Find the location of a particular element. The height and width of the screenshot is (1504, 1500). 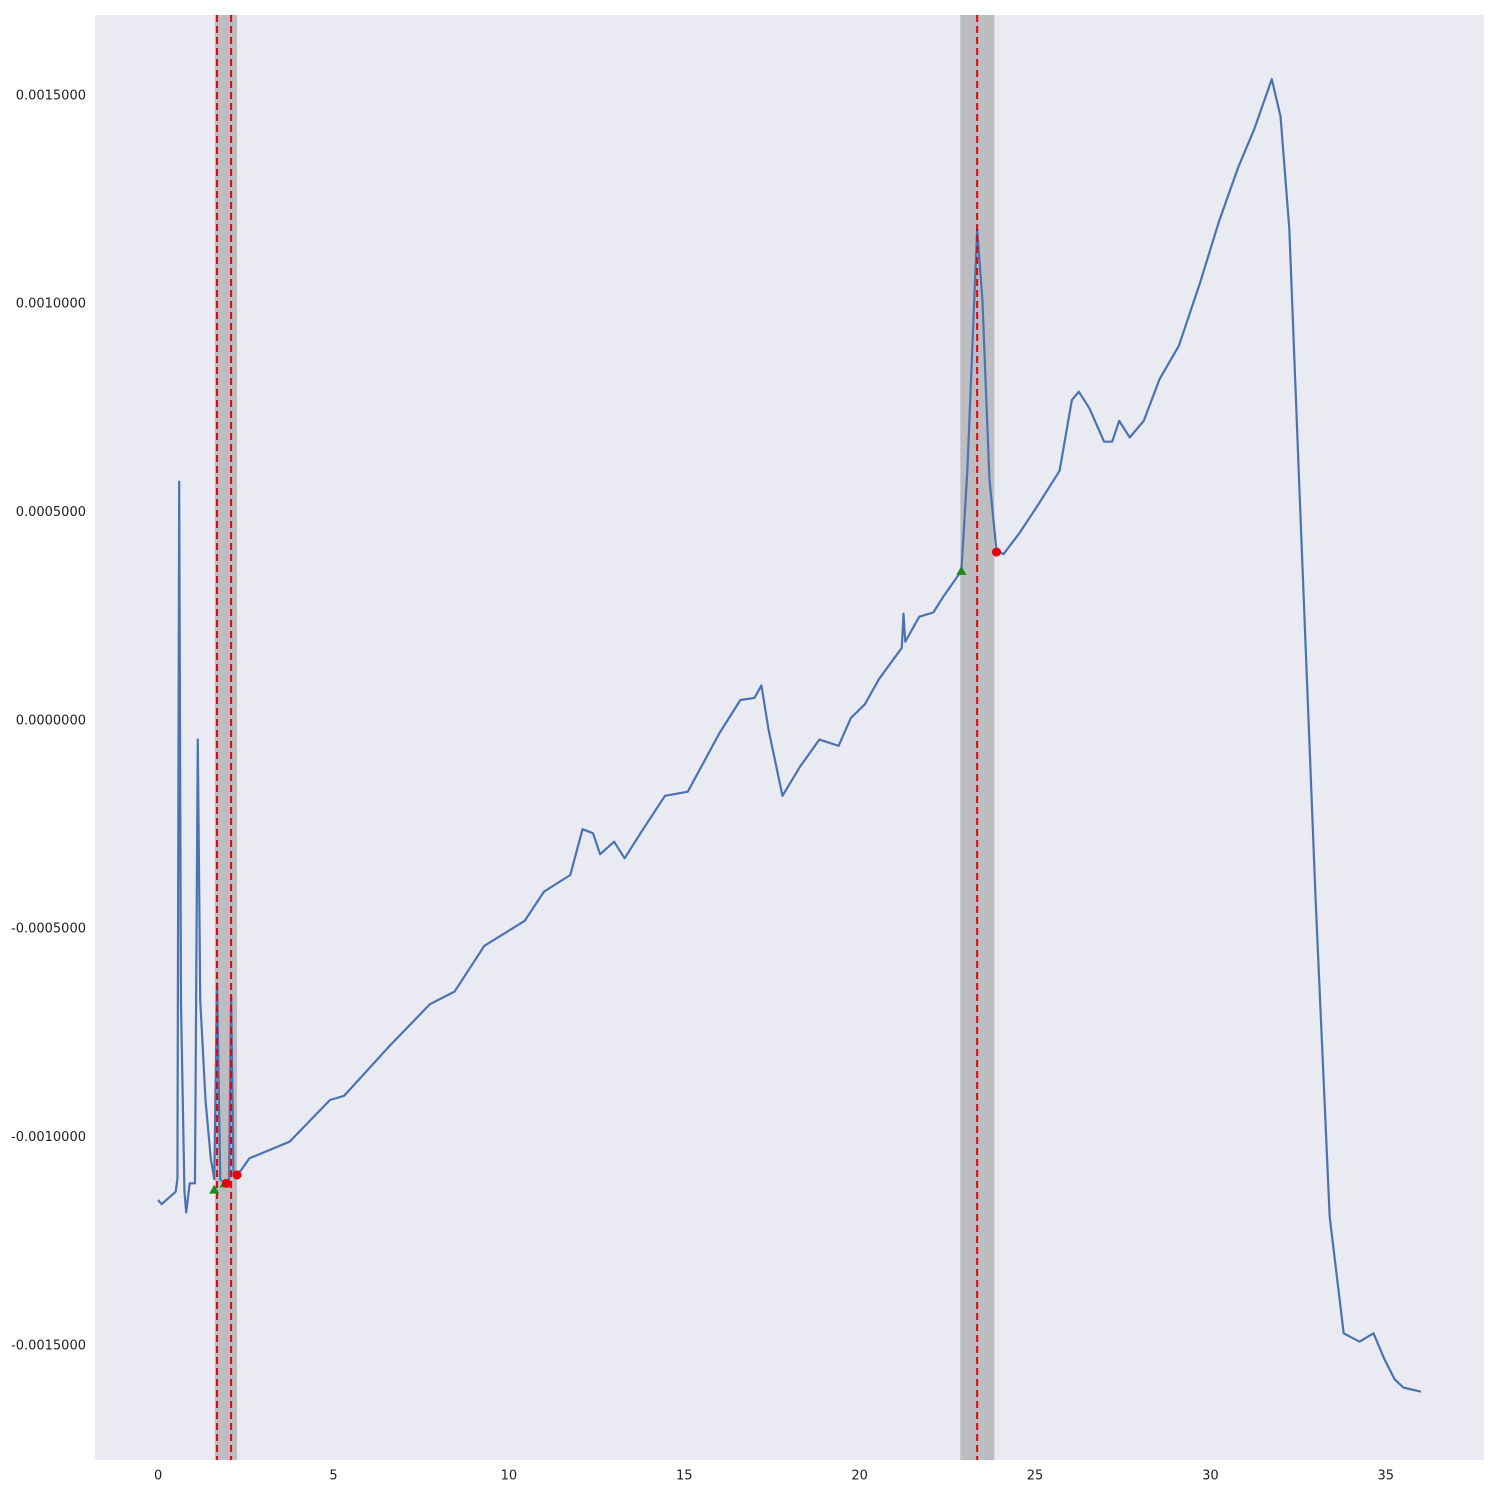

x-tick-label: 20 is located at coordinates (859, 1476).